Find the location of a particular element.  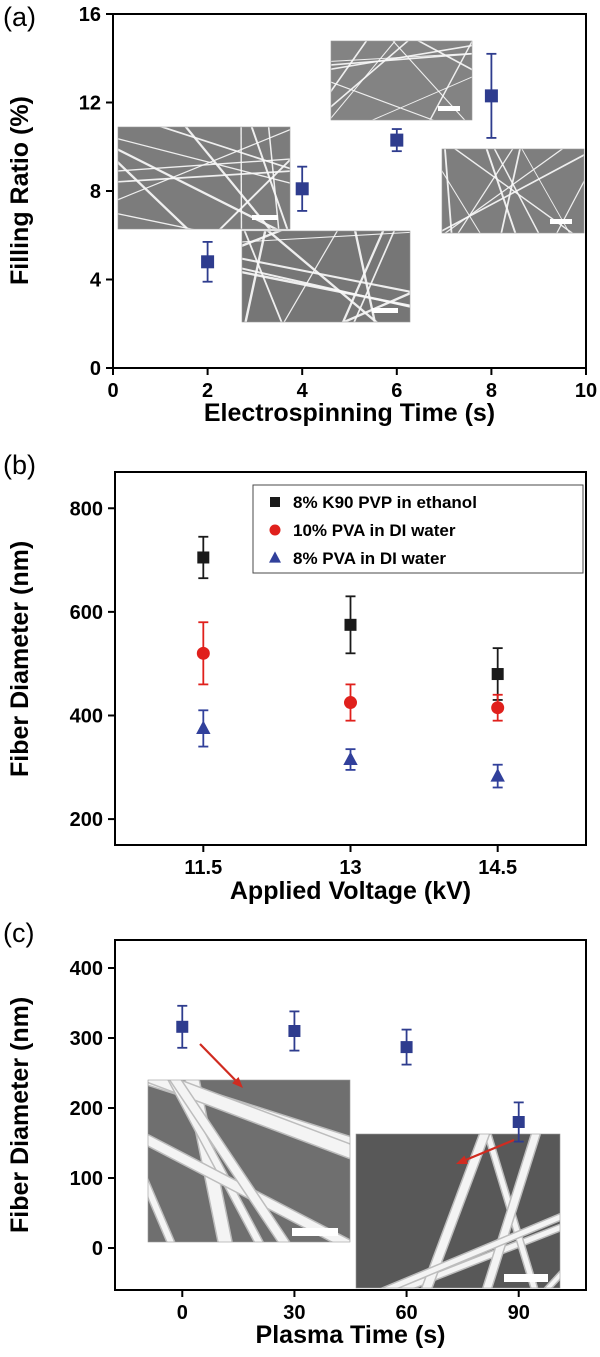

x-tick-label: 6 is located at coordinates (396, 391).